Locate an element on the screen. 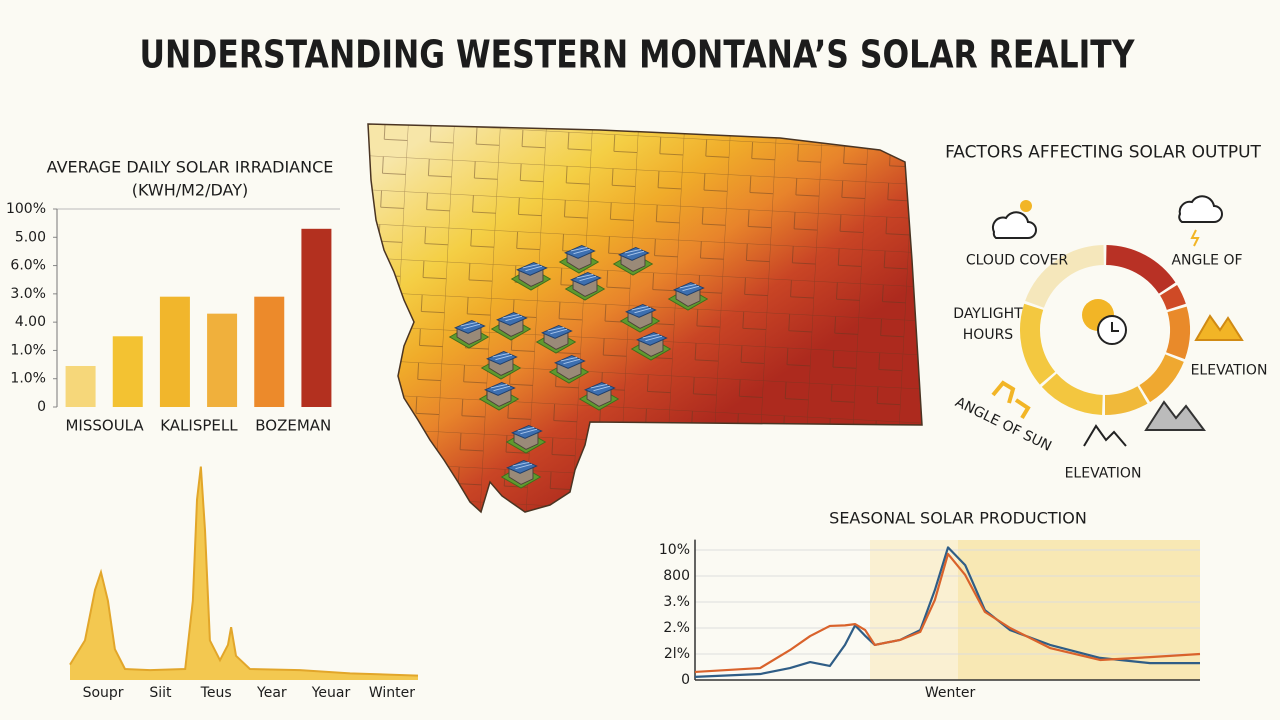 The image size is (1280, 720). x-tick-label: Soupr is located at coordinates (103, 693).